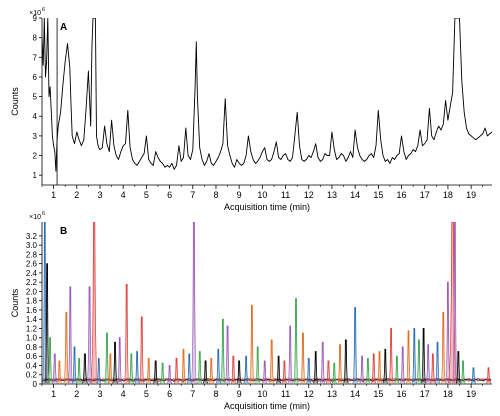  I want to click on y-tick-label: 4, so click(35, 116).